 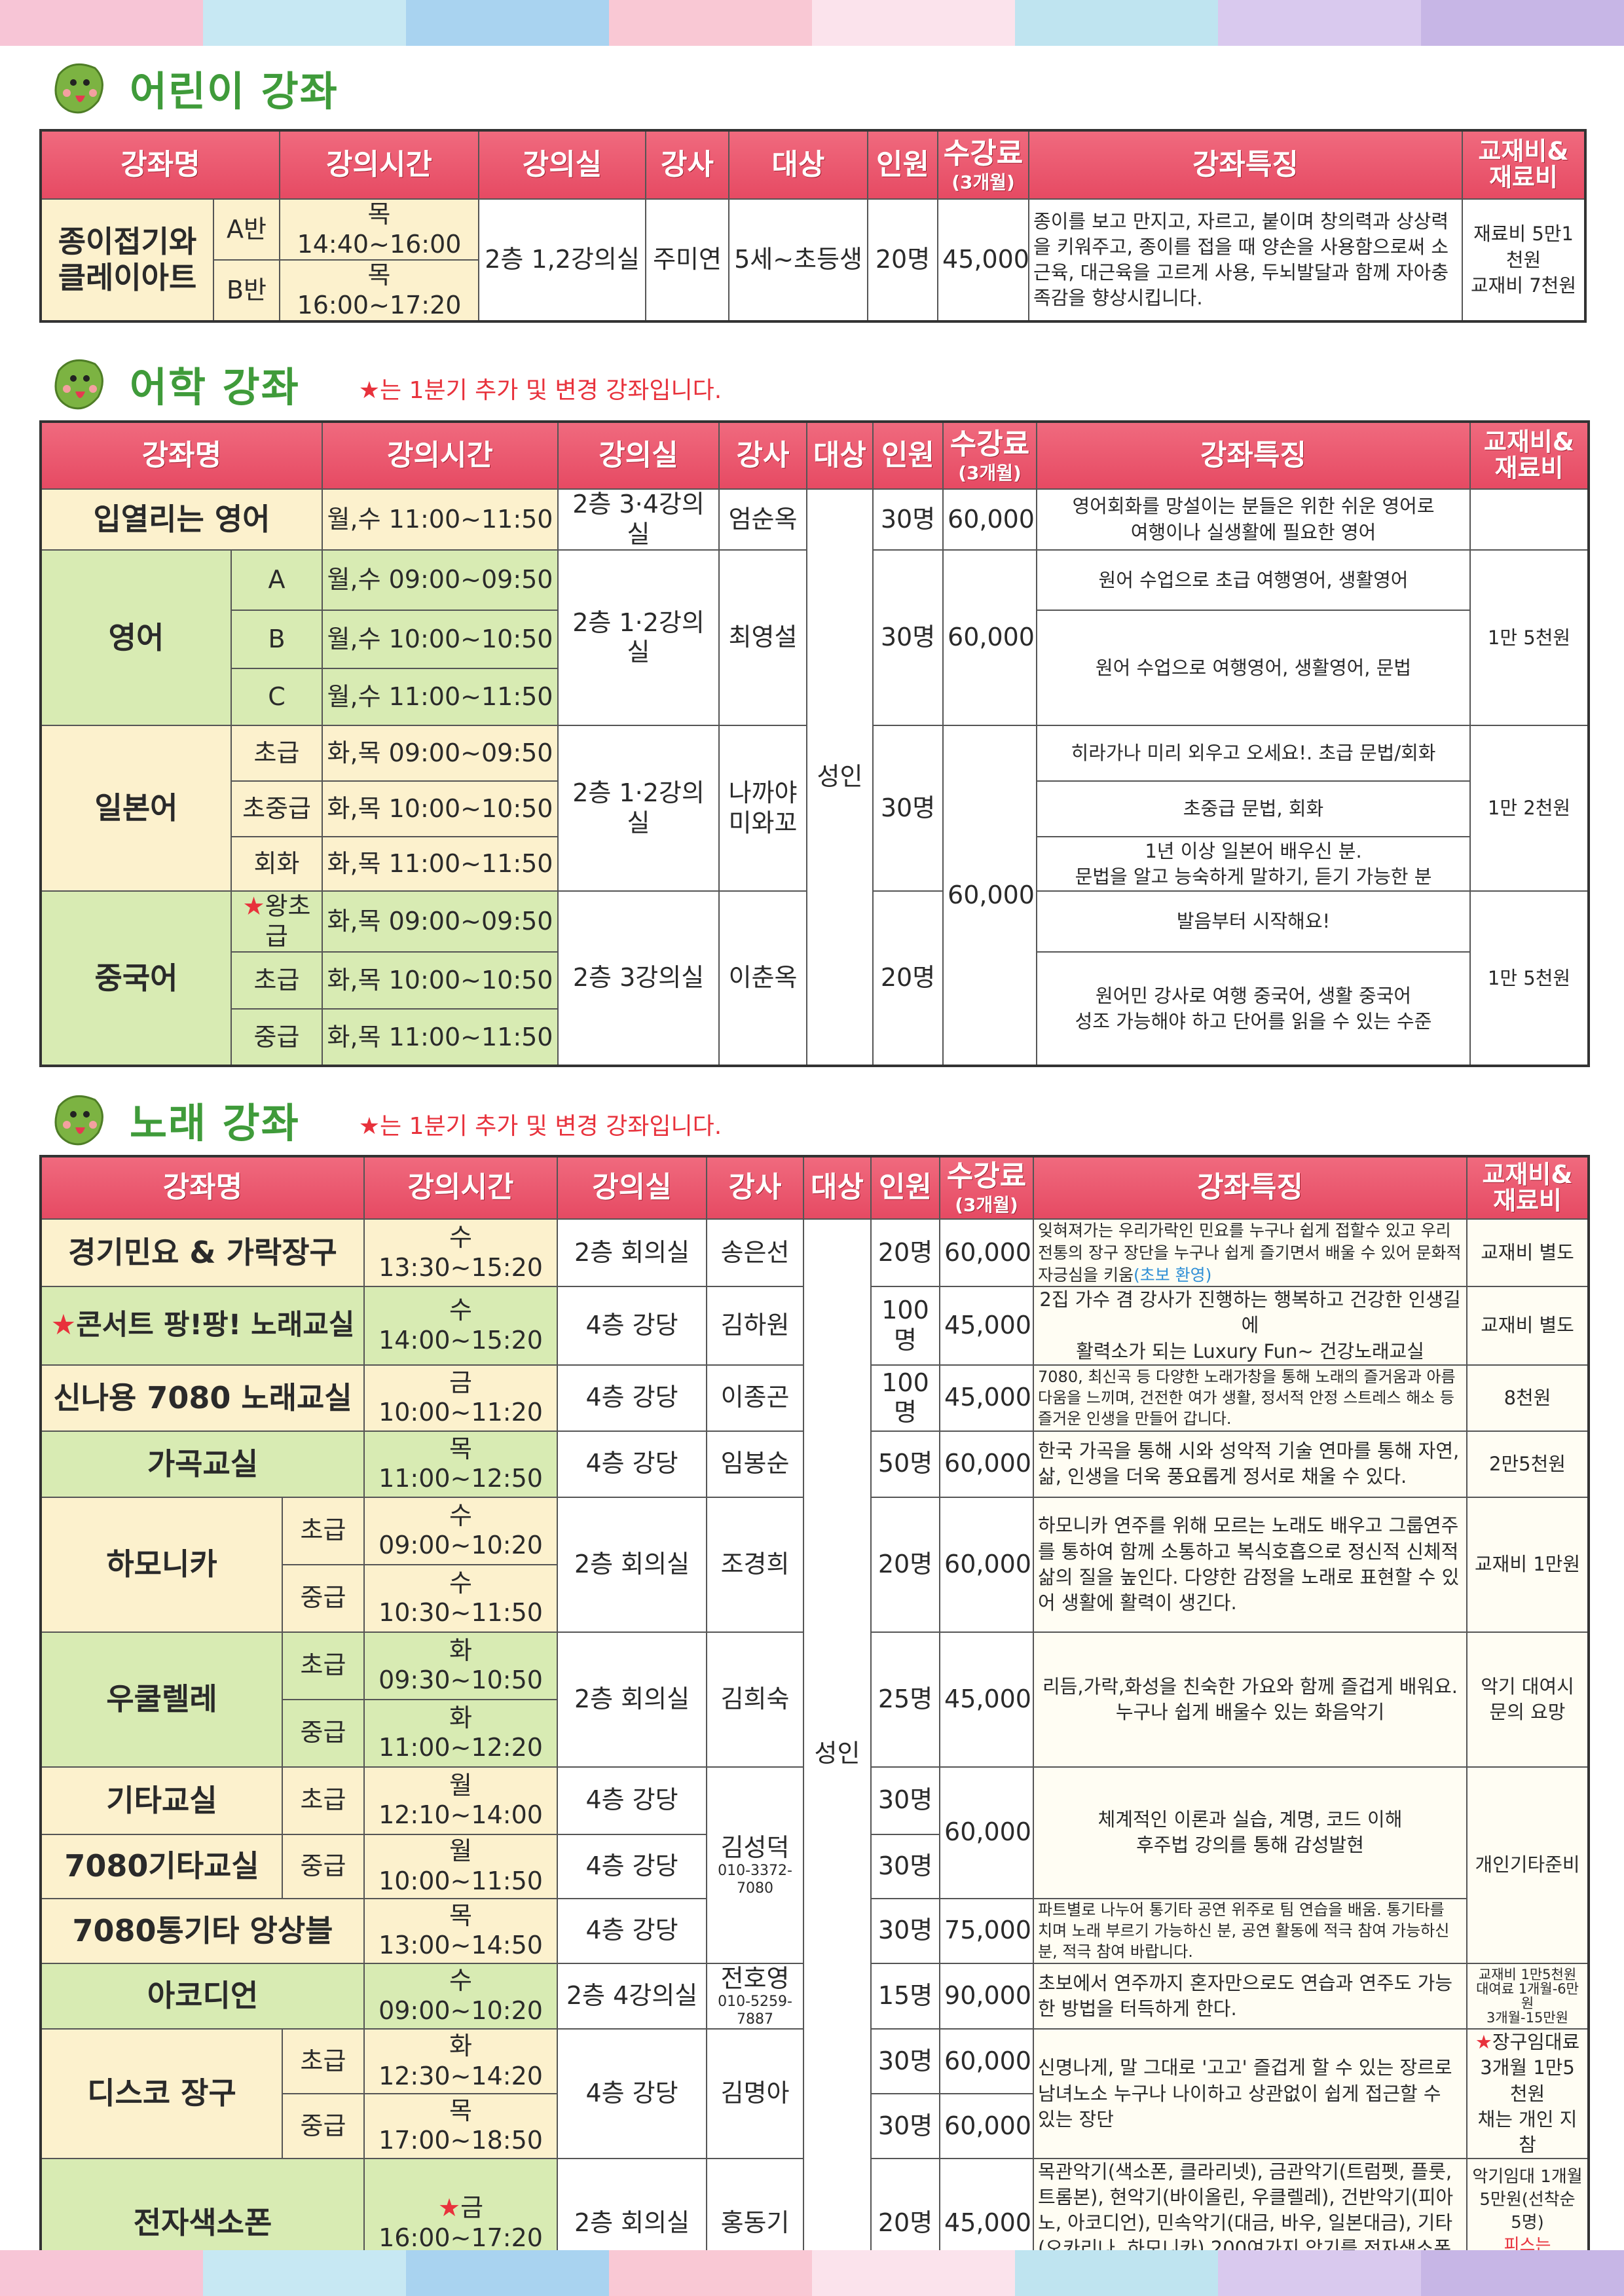 I want to click on header-target: 대상, so click(x=798, y=165).